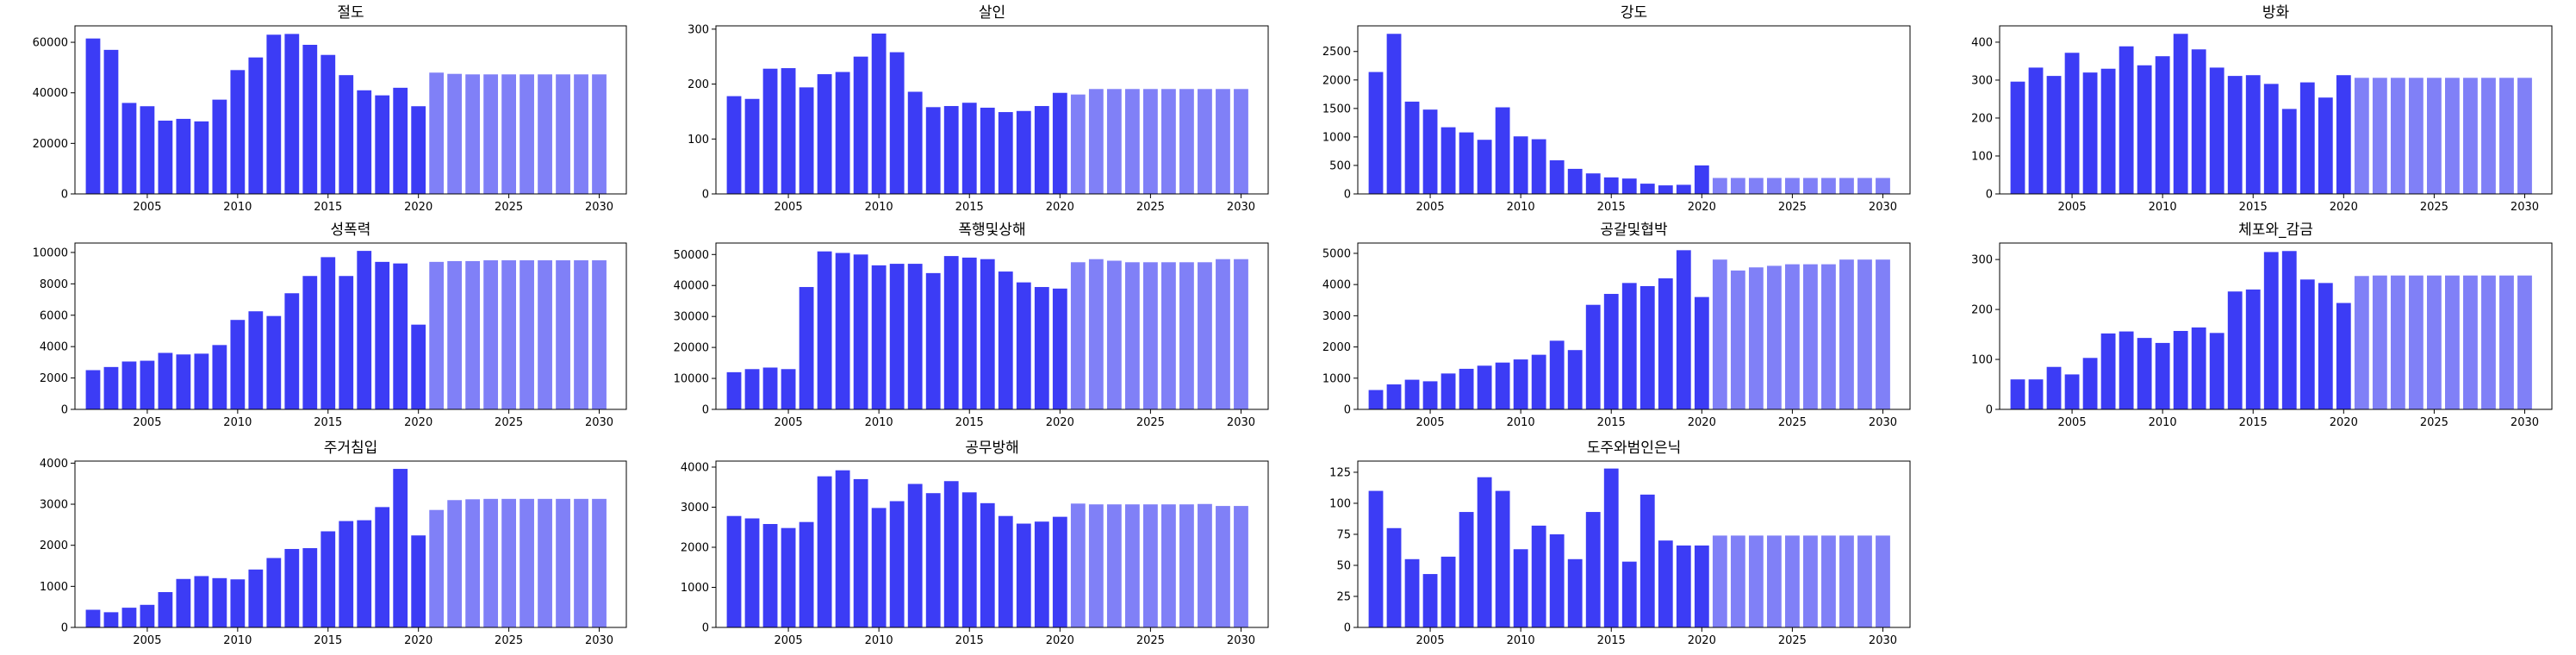 Image resolution: width=2576 pixels, height=655 pixels. I want to click on subplot-title: 성폭력, so click(351, 230).